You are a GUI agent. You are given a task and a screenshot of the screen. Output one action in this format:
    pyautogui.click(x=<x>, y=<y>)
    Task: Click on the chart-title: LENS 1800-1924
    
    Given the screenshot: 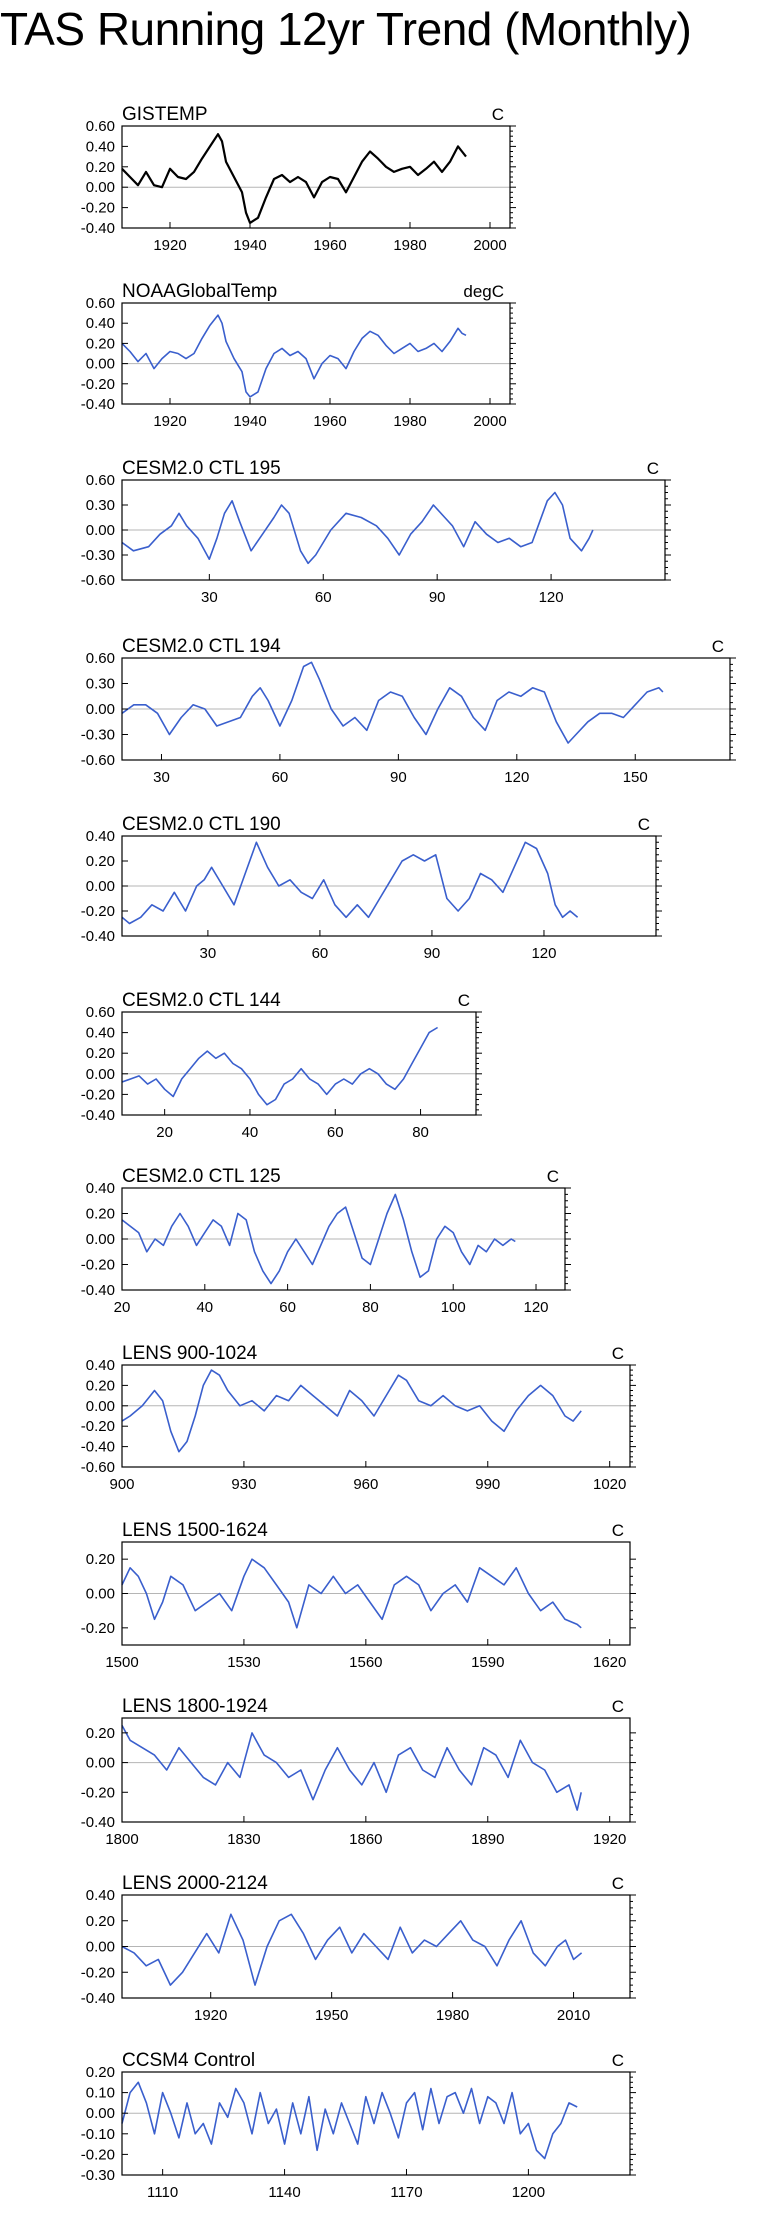 What is the action you would take?
    pyautogui.click(x=195, y=1706)
    